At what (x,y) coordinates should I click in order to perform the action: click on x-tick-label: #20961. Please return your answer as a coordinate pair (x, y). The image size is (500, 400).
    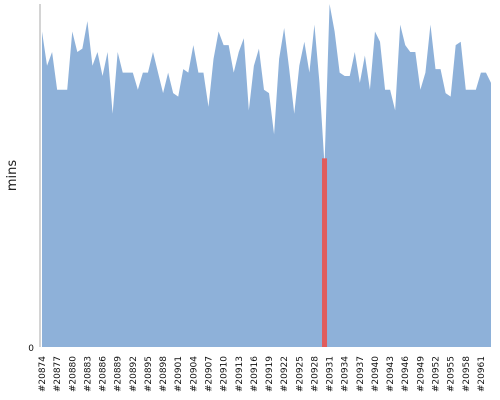
    Looking at the image, I should click on (482, 374).